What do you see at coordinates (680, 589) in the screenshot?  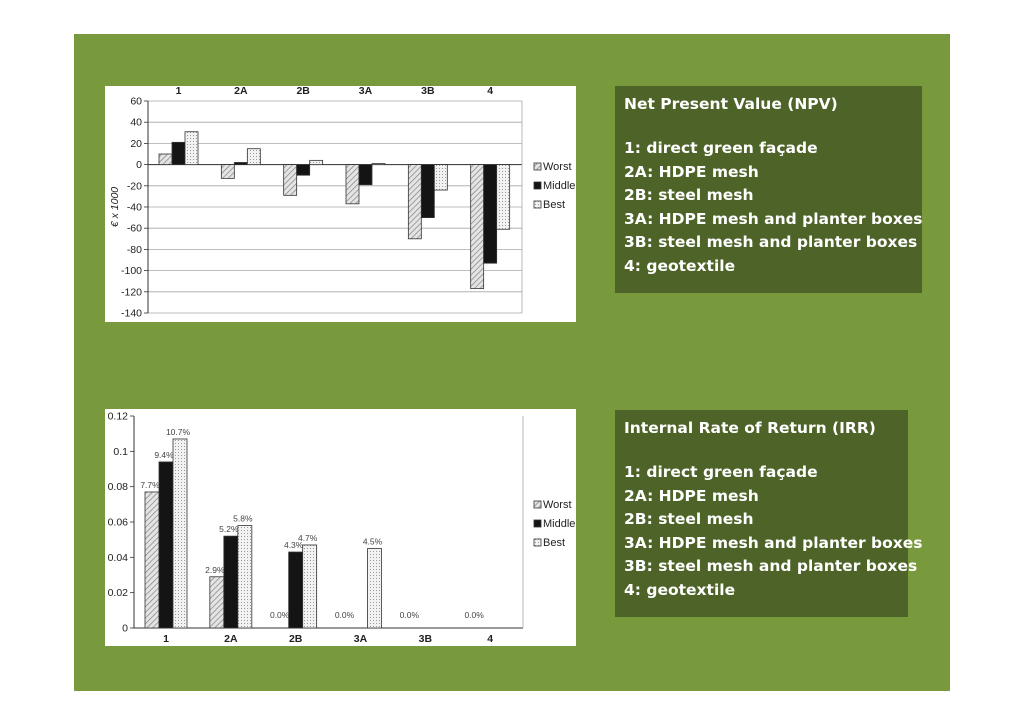 I see `irr-item-4: 4: geotextile` at bounding box center [680, 589].